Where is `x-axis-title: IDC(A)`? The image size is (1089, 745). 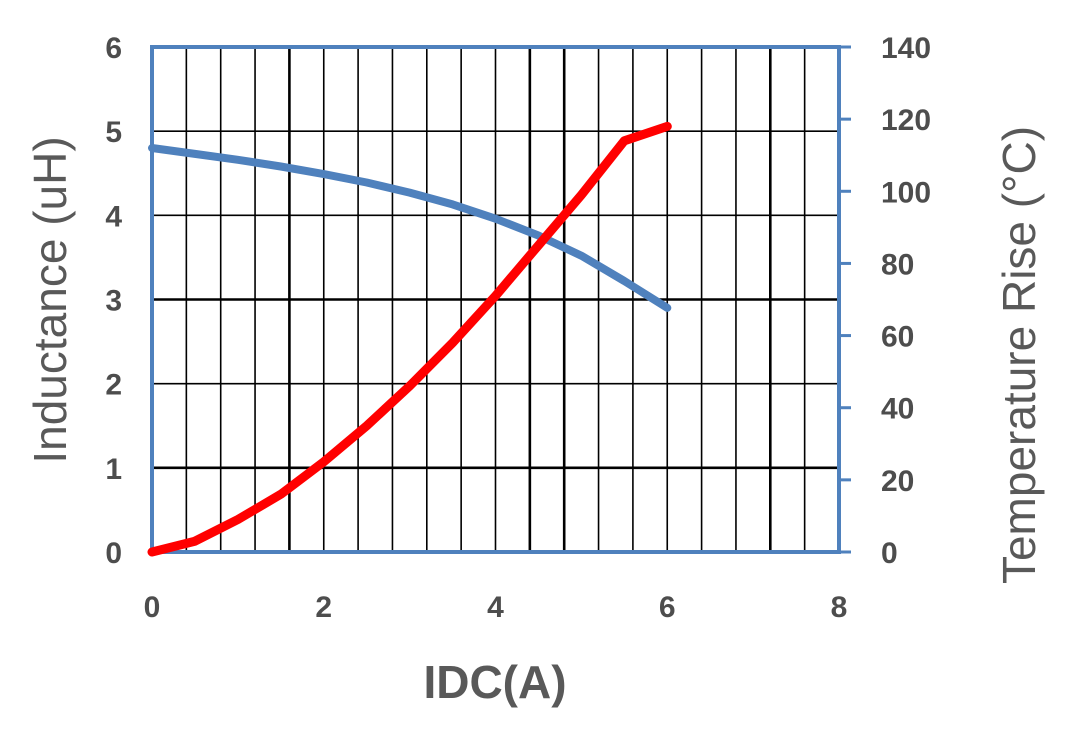
x-axis-title: IDC(A) is located at coordinates (494, 682).